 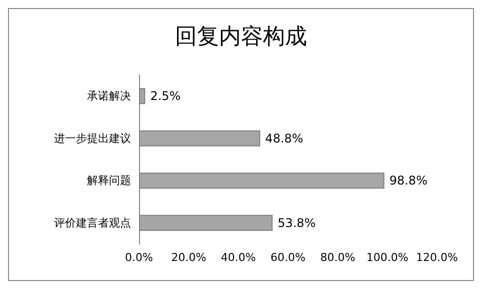 What do you see at coordinates (288, 257) in the screenshot?
I see `x-tick-label: 60.0%` at bounding box center [288, 257].